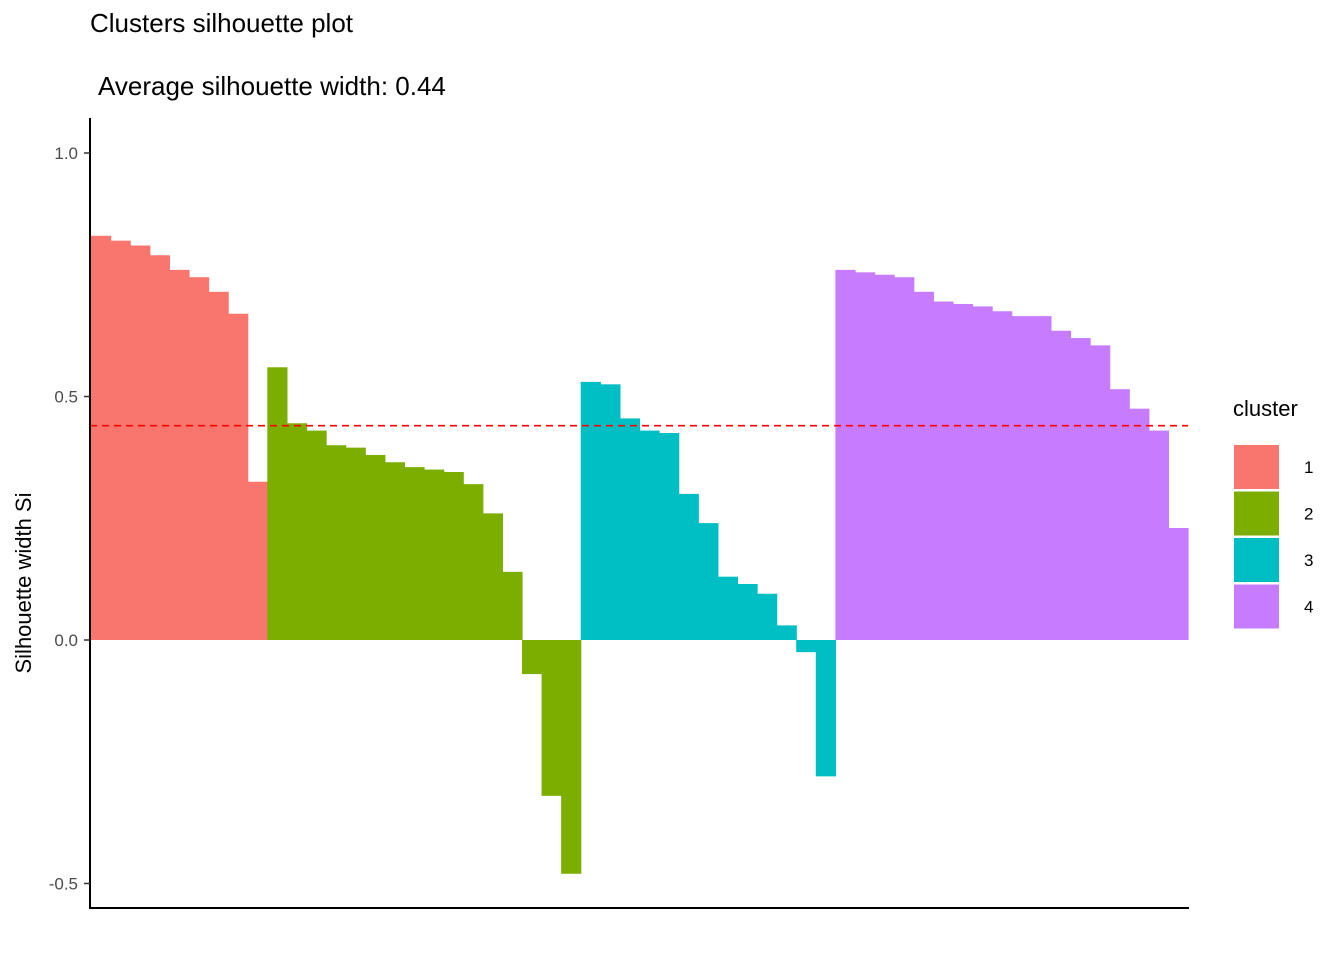  Describe the element at coordinates (222, 23) in the screenshot. I see `chart-title: Clusters silhouette plot` at that location.